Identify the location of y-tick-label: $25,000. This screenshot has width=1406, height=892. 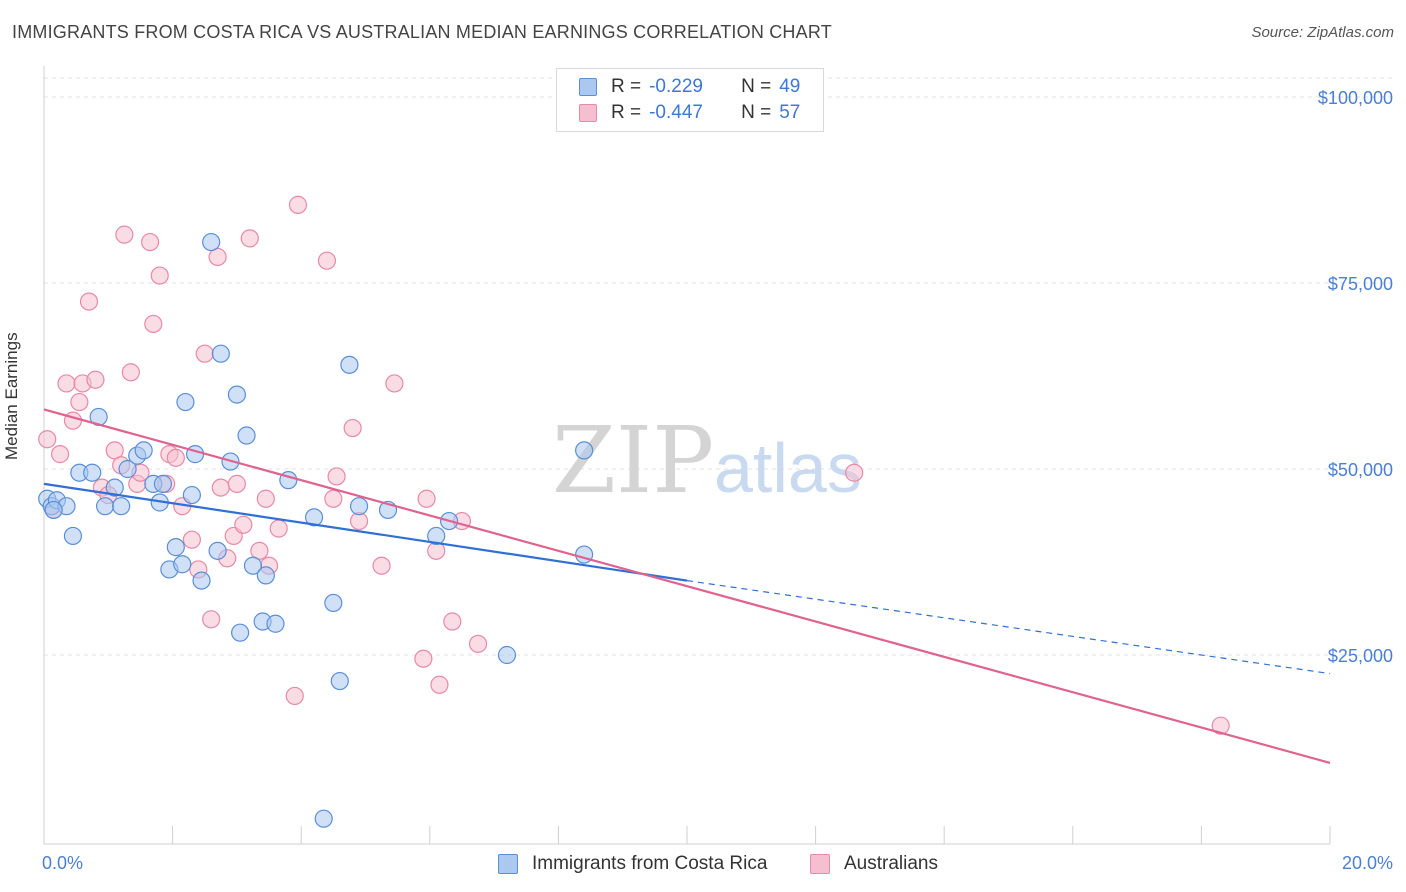
(1360, 656).